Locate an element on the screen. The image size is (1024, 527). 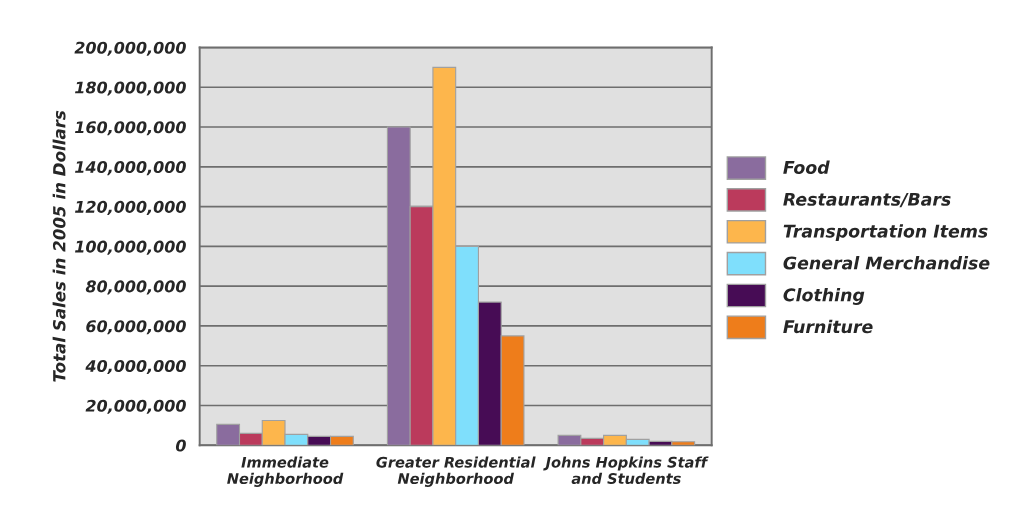
x-tick-label: Greater Residential Neighborhood is located at coordinates (456, 471).